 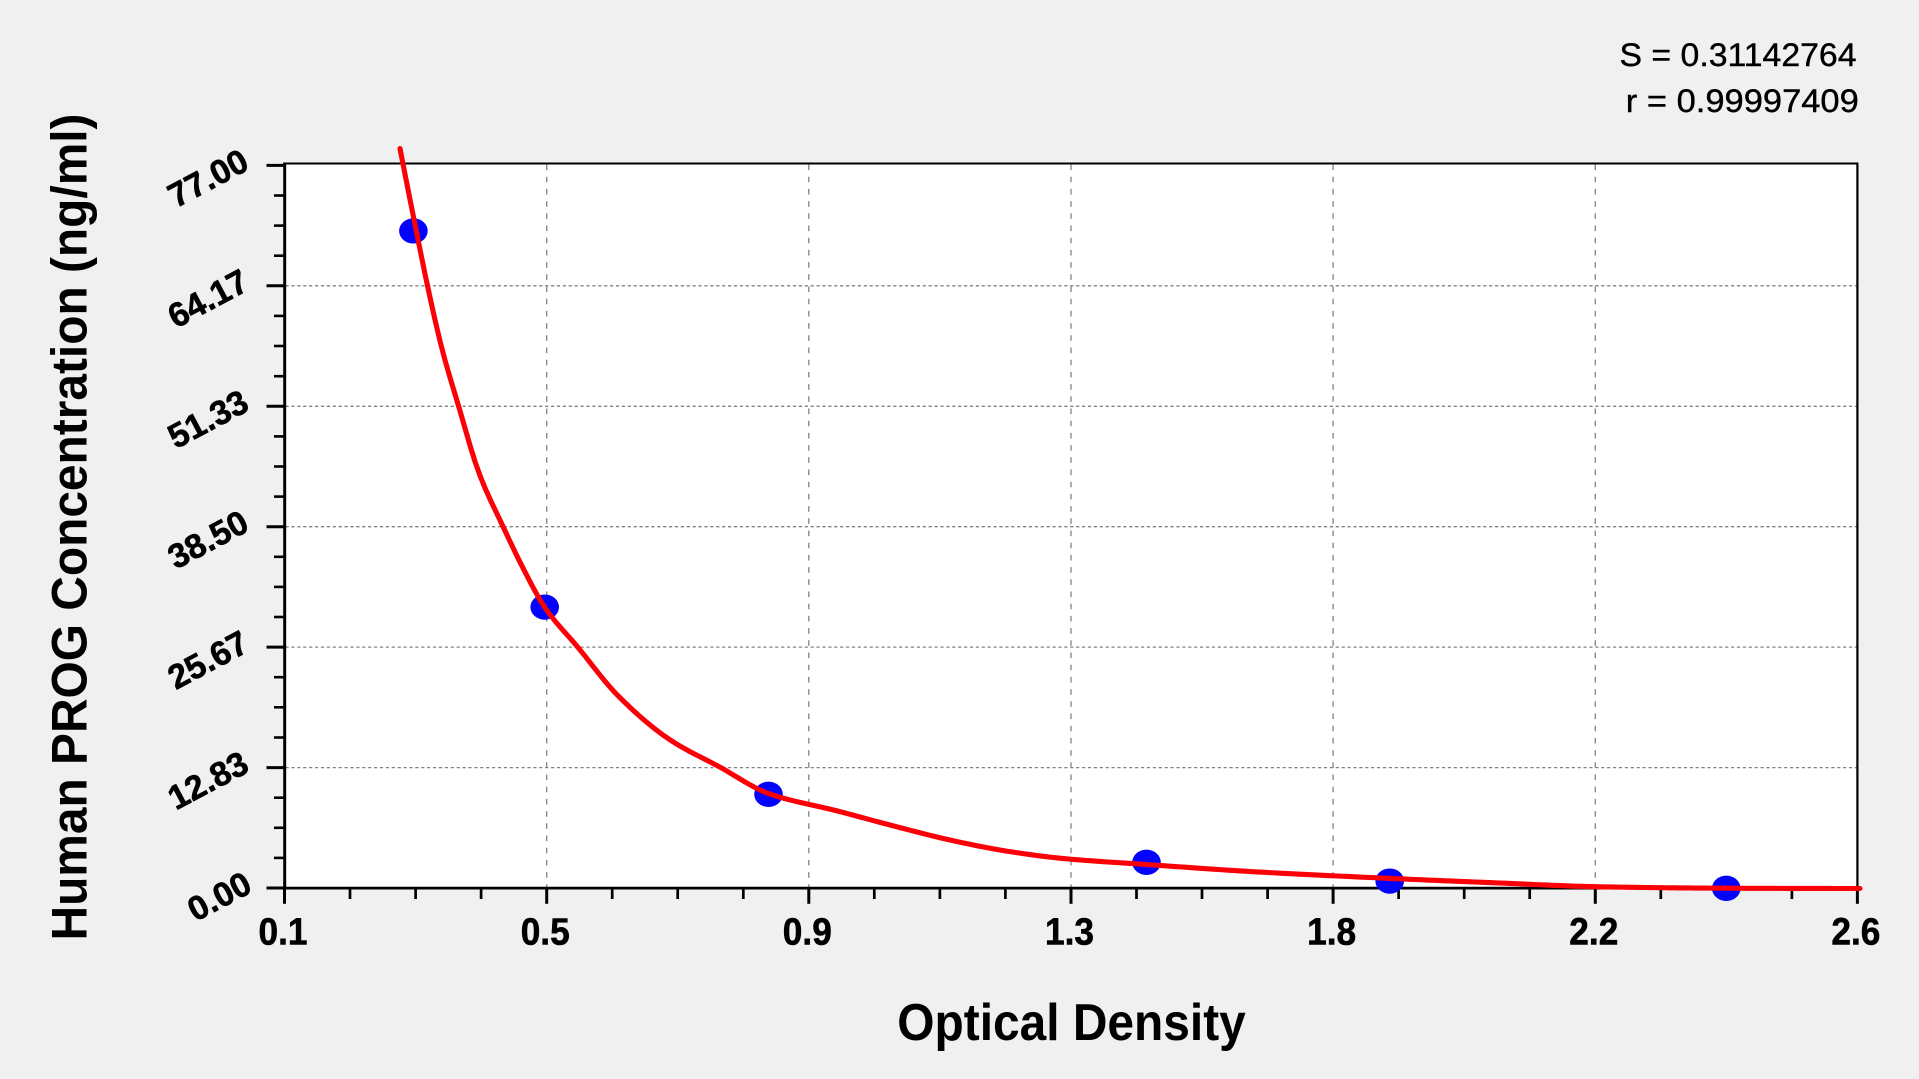 I want to click on svg-text: 2.2, so click(x=1593, y=933).